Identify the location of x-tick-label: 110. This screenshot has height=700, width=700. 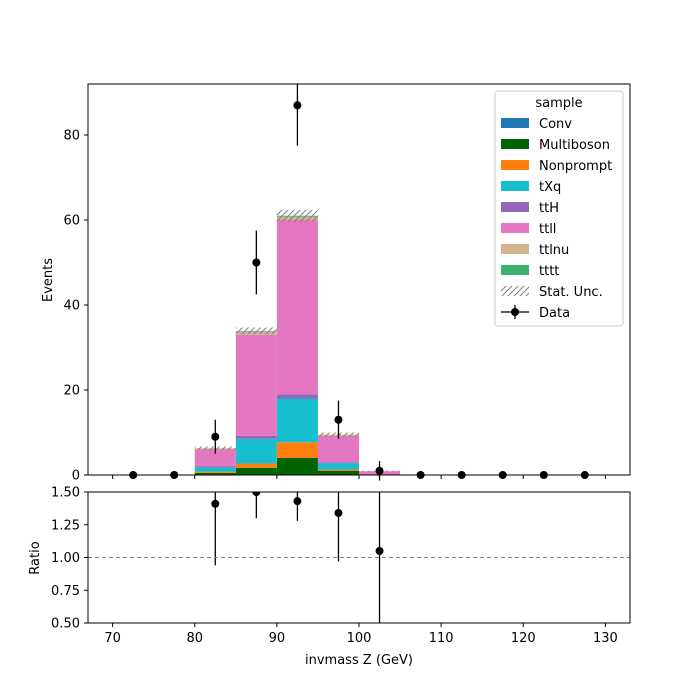
(441, 638).